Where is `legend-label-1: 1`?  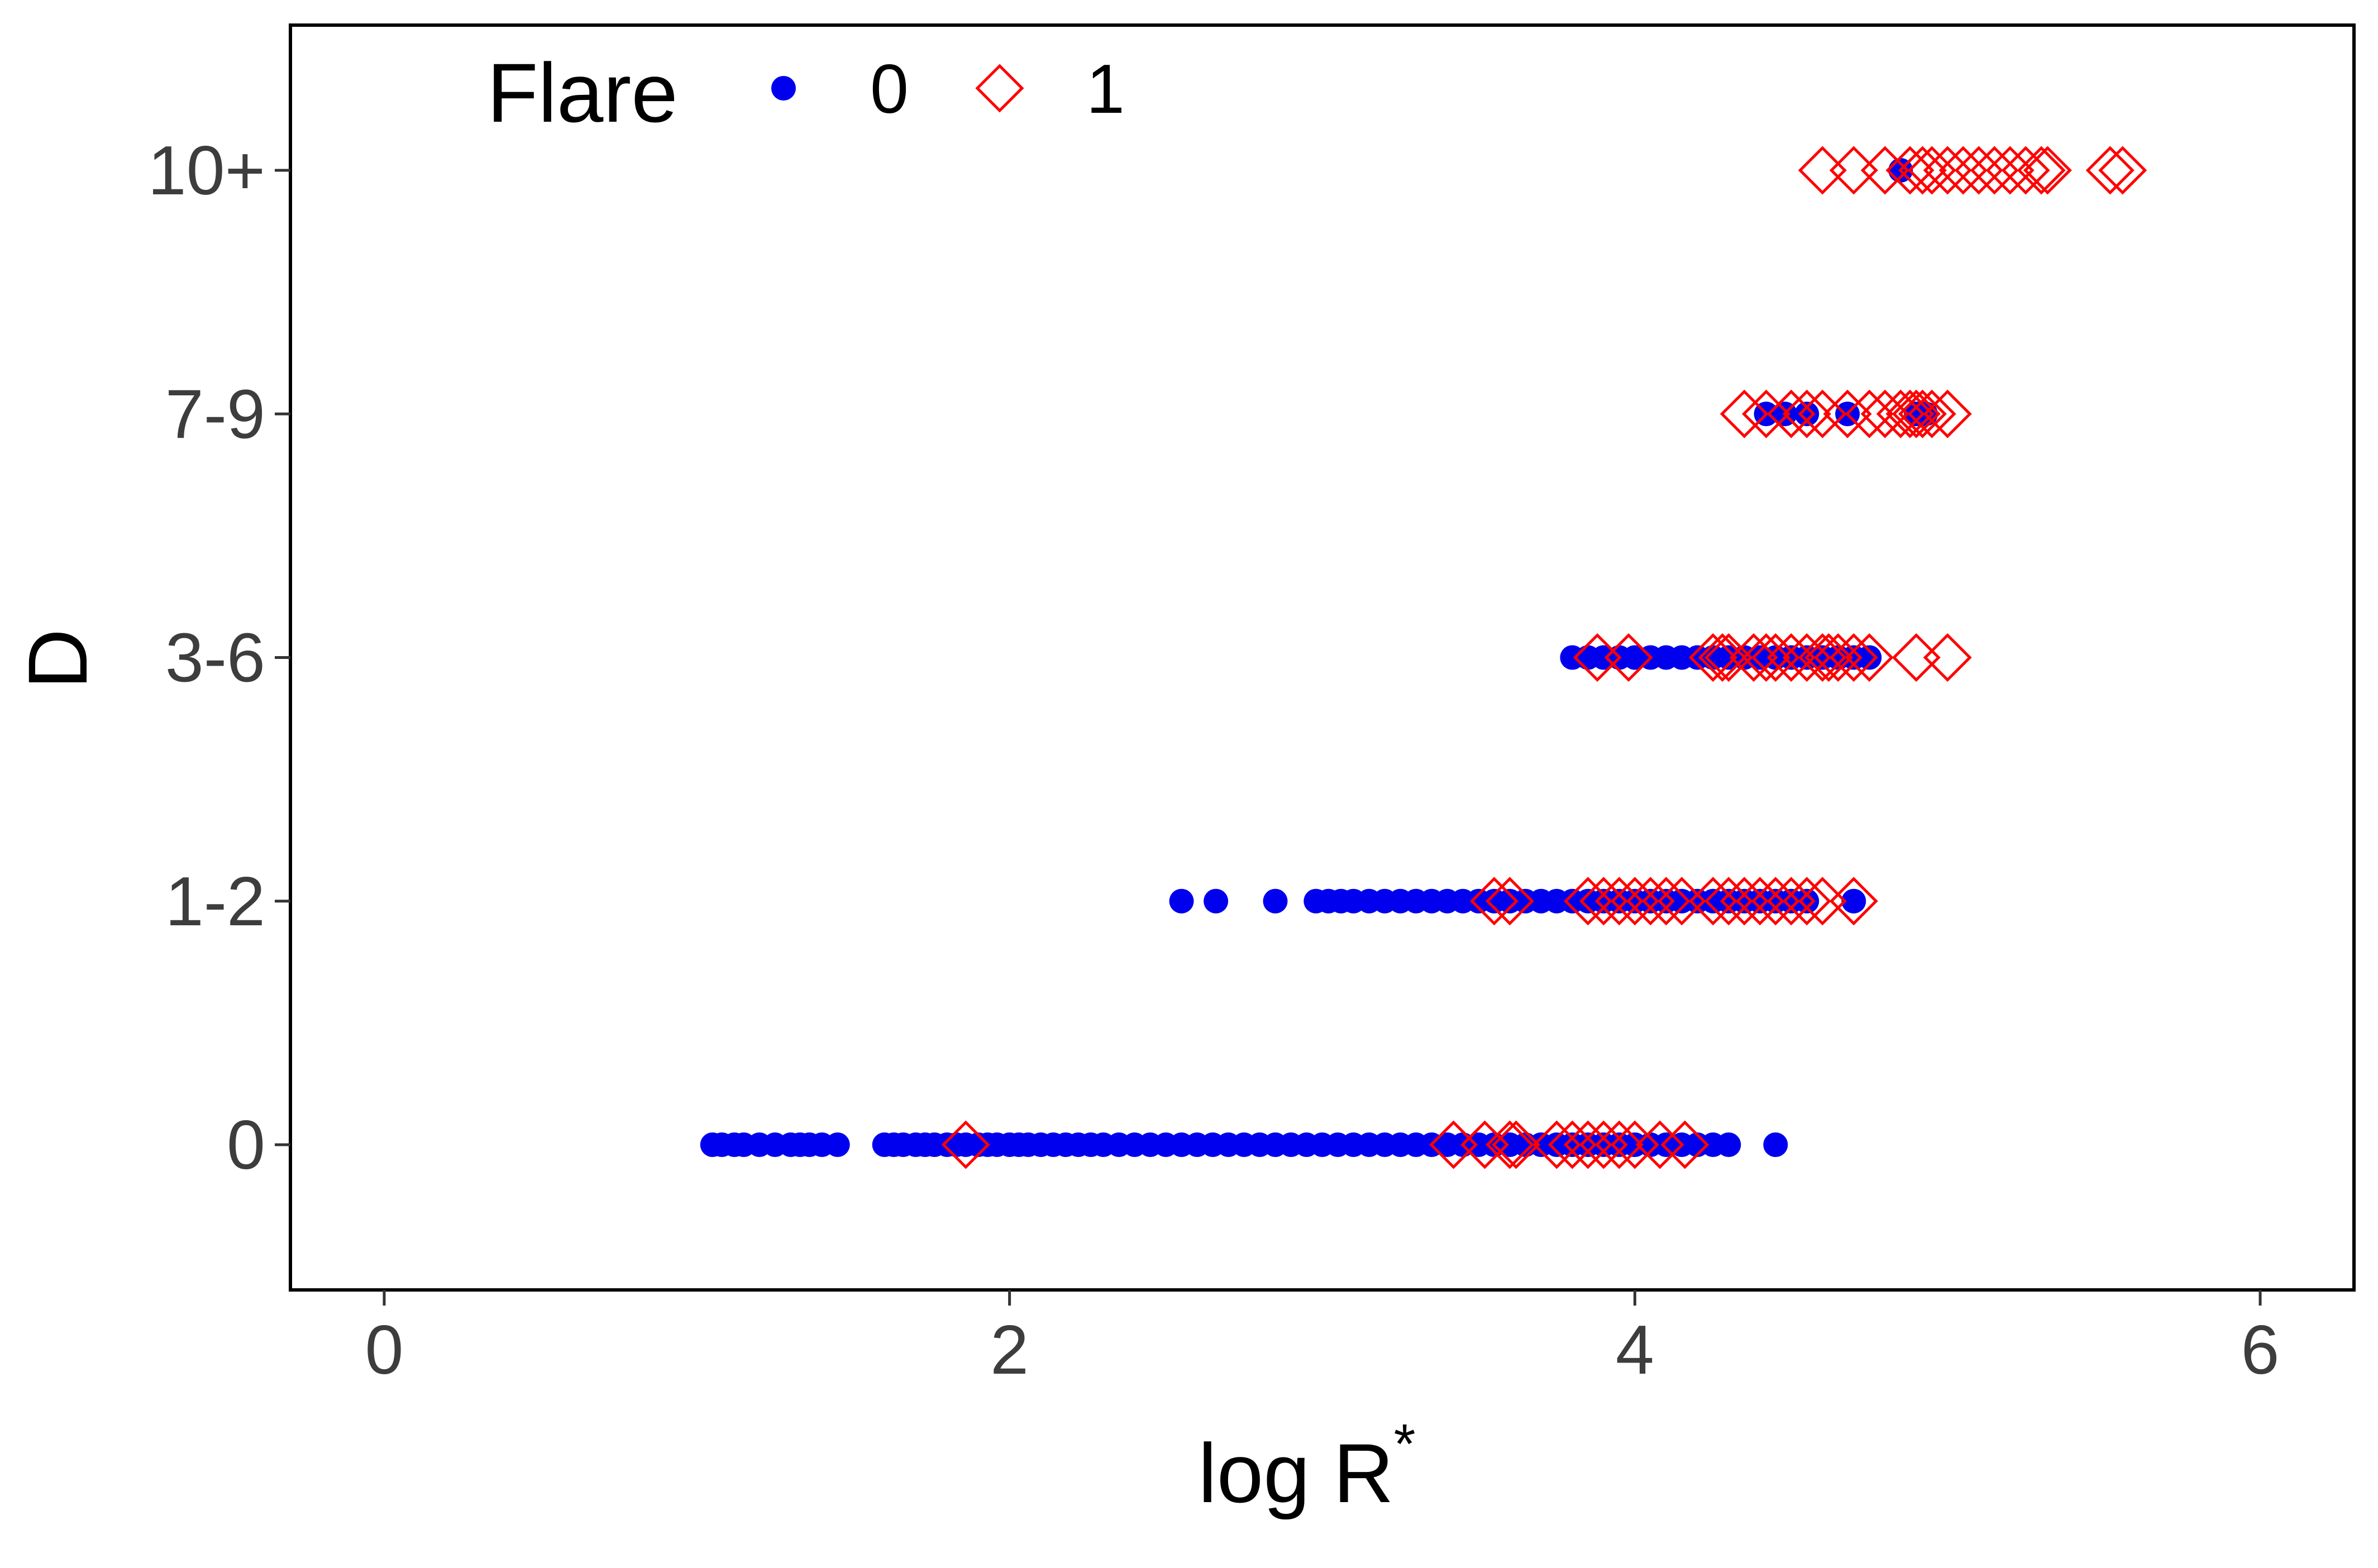
legend-label-1: 1 is located at coordinates (1105, 89).